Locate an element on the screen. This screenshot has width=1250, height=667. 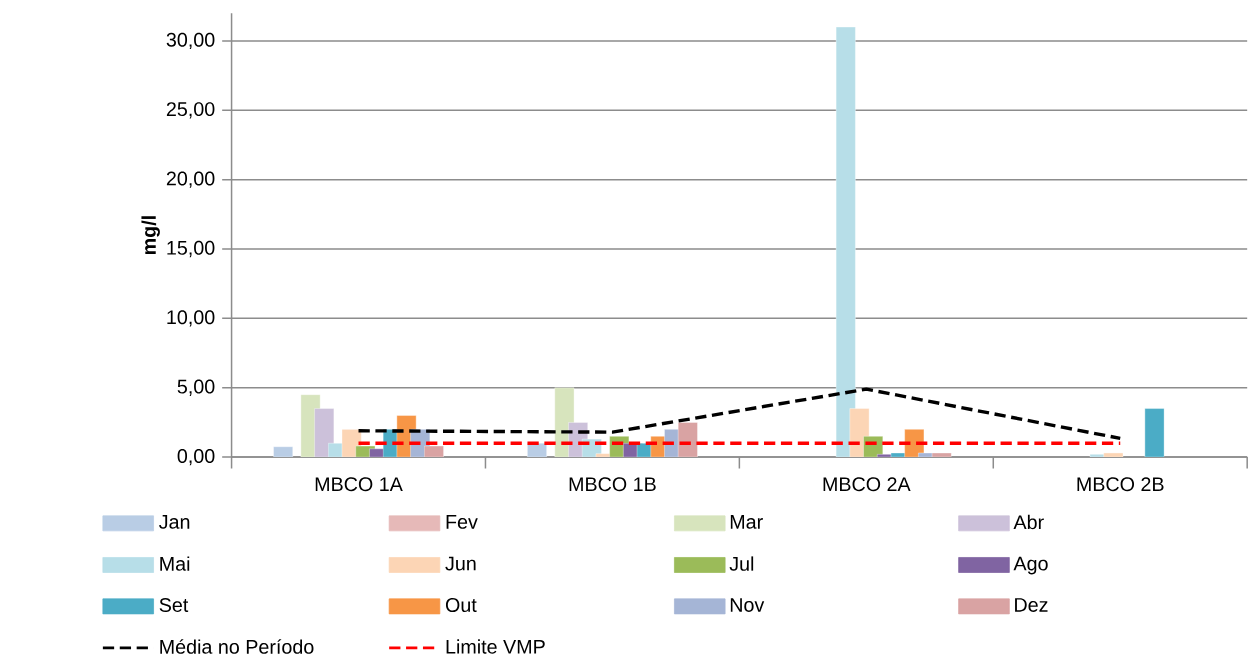
legend-label: Ago is located at coordinates (1030, 565).